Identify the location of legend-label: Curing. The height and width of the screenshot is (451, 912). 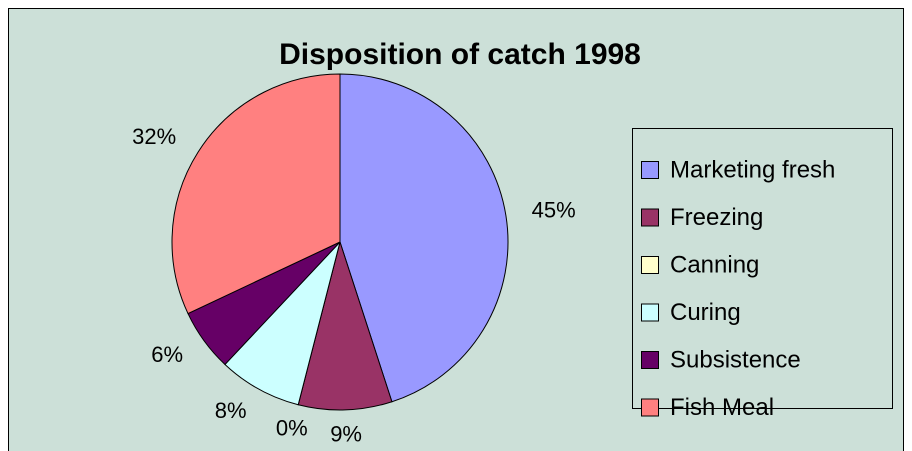
(705, 312).